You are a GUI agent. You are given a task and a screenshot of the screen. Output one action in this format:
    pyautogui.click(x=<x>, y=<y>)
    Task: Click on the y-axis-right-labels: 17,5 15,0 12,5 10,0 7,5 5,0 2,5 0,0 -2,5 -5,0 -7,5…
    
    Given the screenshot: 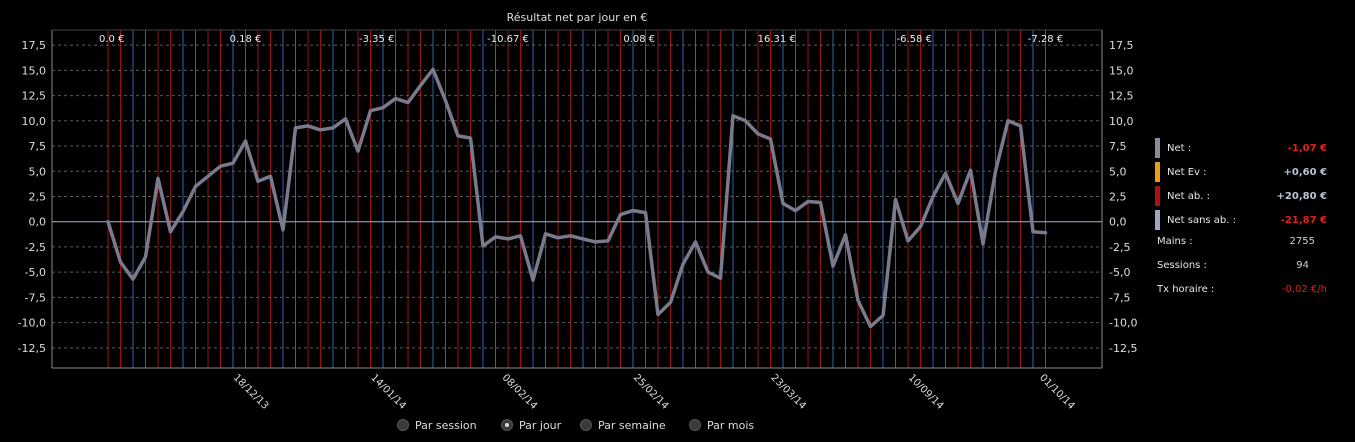 What is the action you would take?
    pyautogui.click(x=1123, y=197)
    